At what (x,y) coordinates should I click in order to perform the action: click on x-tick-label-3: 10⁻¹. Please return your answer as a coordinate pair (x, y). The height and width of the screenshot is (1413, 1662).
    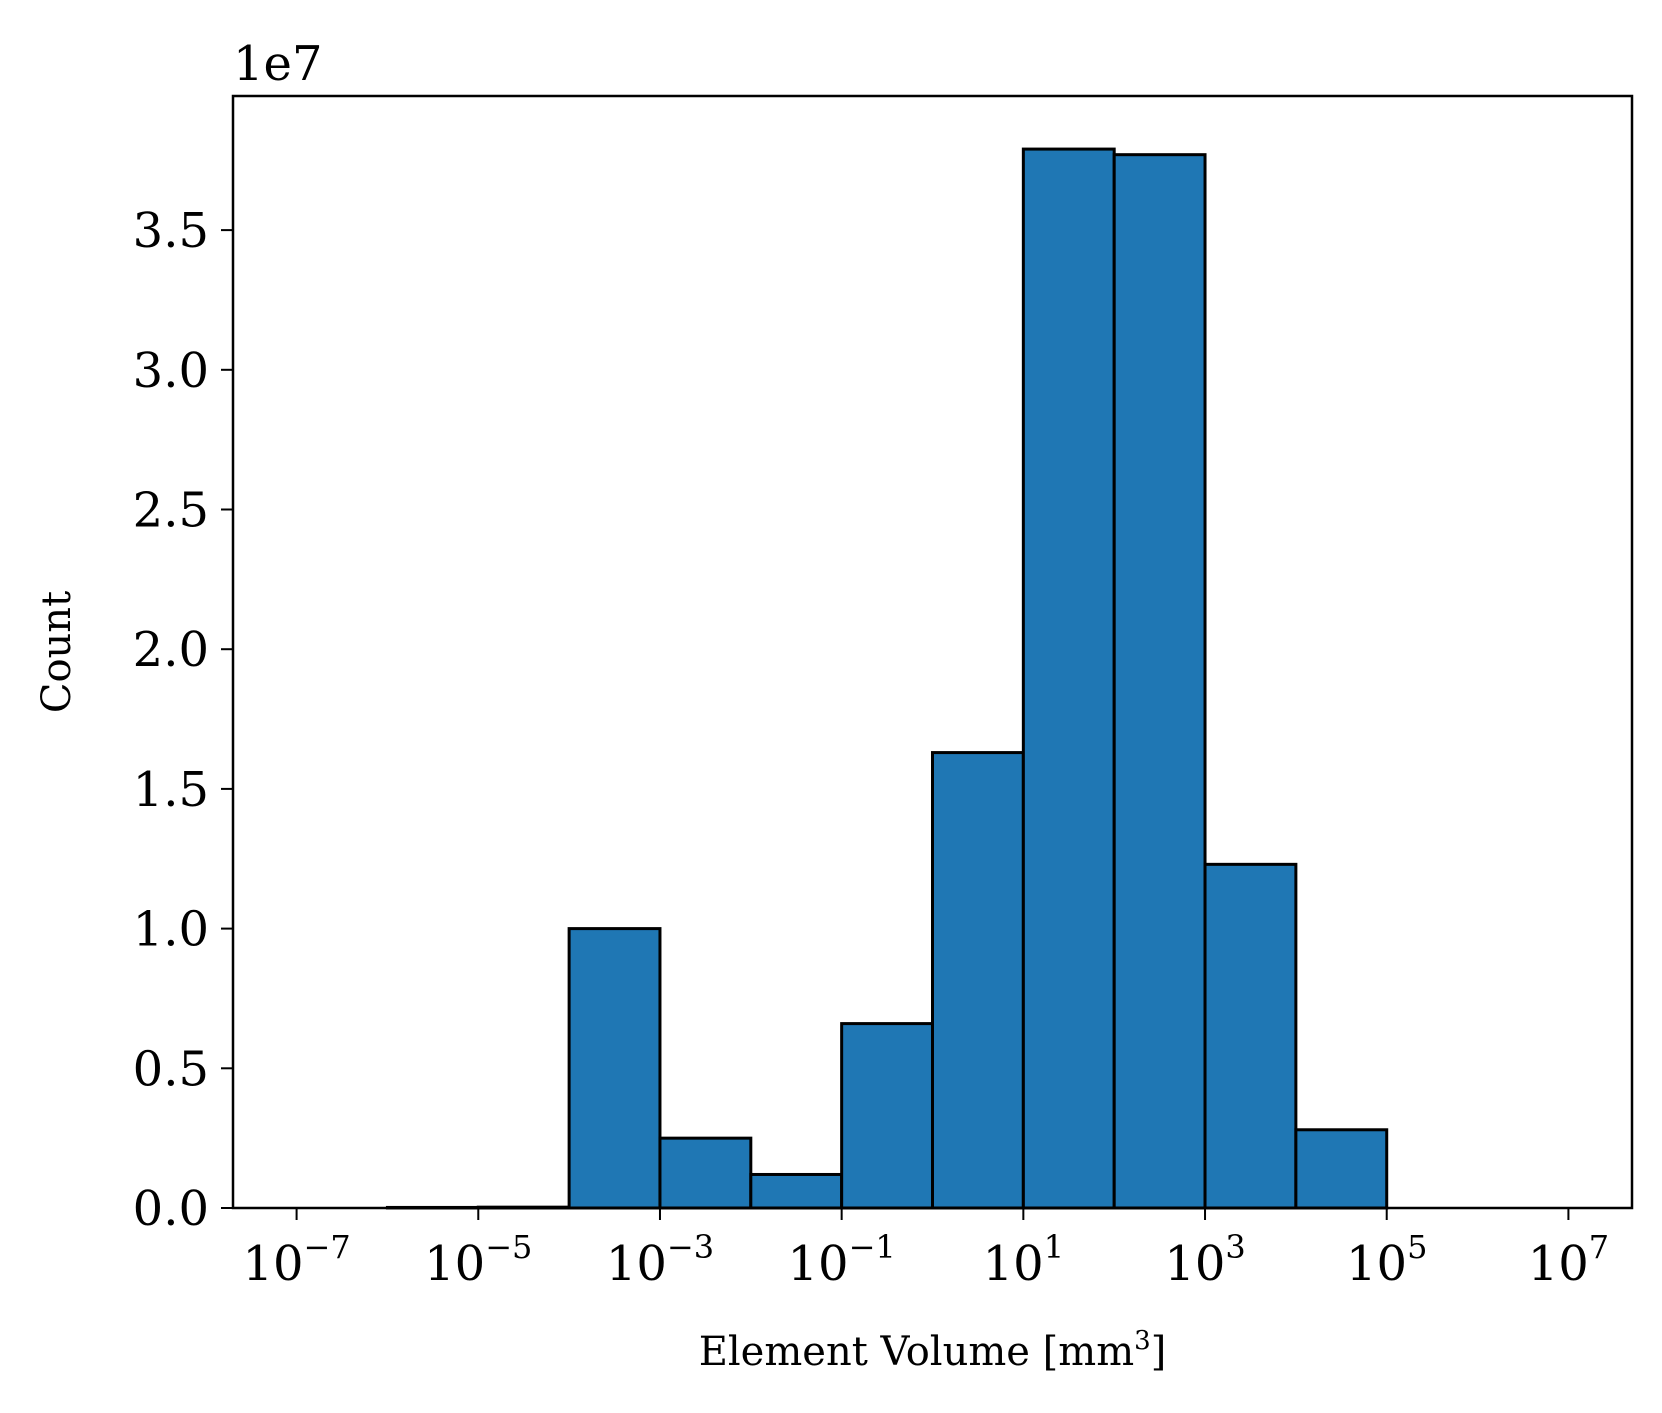
    Looking at the image, I should click on (842, 1260).